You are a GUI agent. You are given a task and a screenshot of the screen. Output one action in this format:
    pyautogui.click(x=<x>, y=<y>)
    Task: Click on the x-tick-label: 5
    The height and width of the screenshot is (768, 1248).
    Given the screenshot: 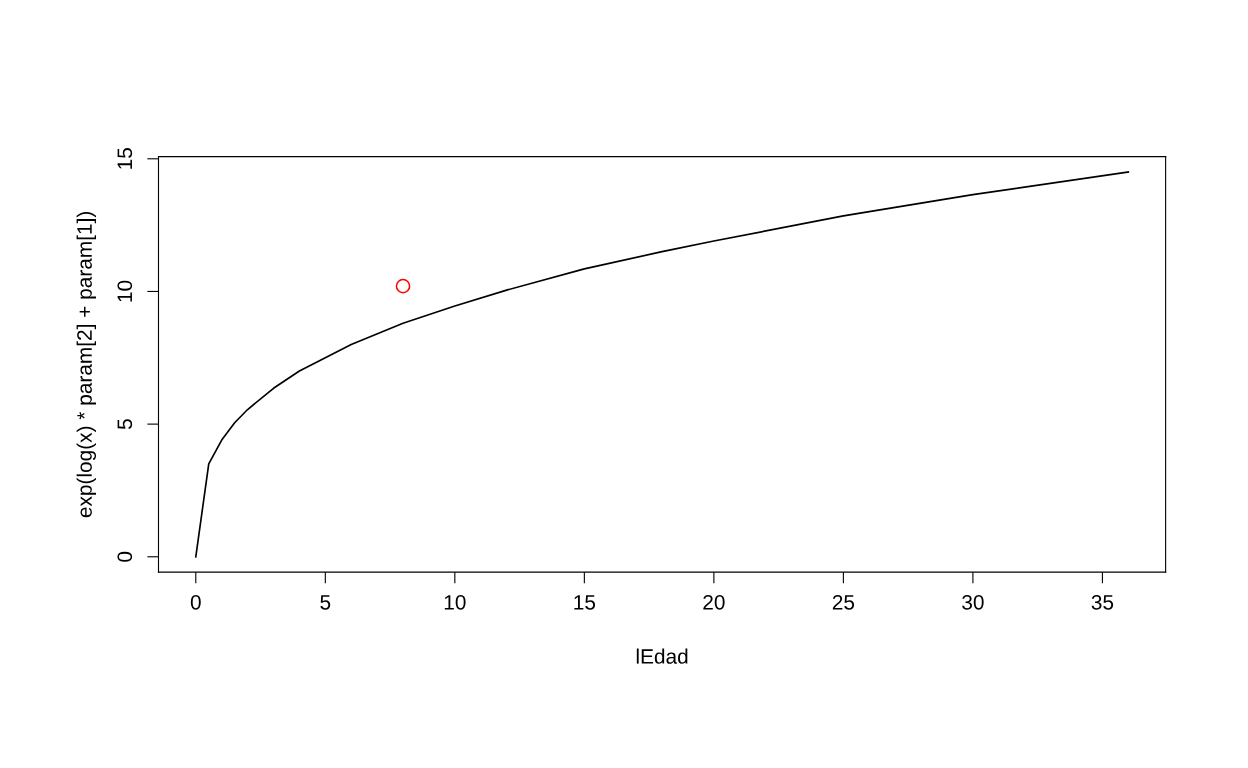 What is the action you would take?
    pyautogui.click(x=325, y=602)
    